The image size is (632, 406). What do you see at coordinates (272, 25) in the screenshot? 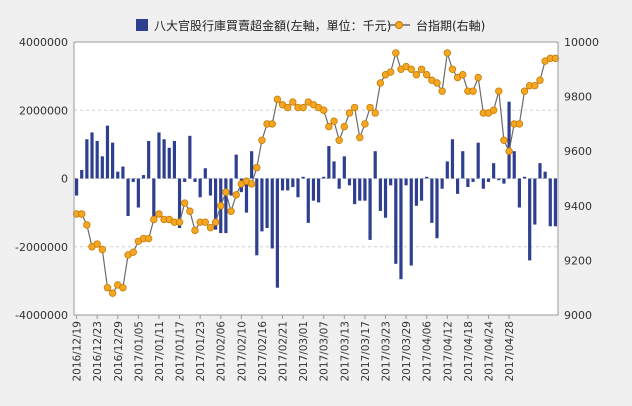
I see `legend-bar-label: 八大官股行庫買賣超金額(左軸，單位：千元)` at bounding box center [272, 25].